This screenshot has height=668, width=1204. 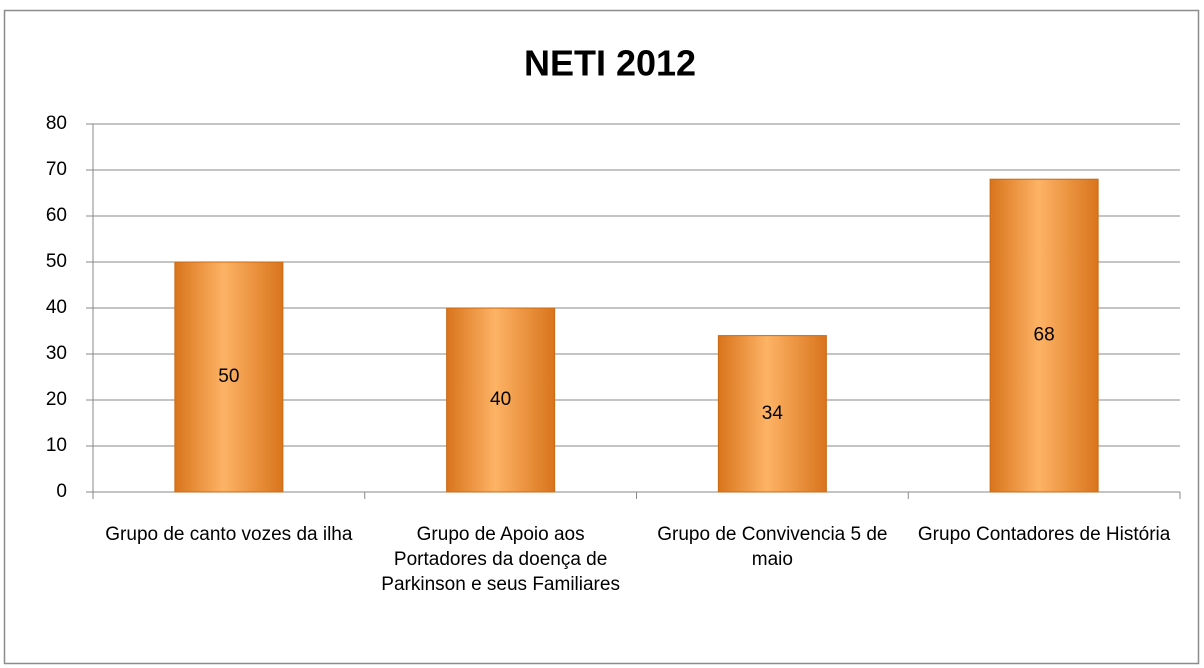 I want to click on data-label: 68, so click(x=1044, y=335).